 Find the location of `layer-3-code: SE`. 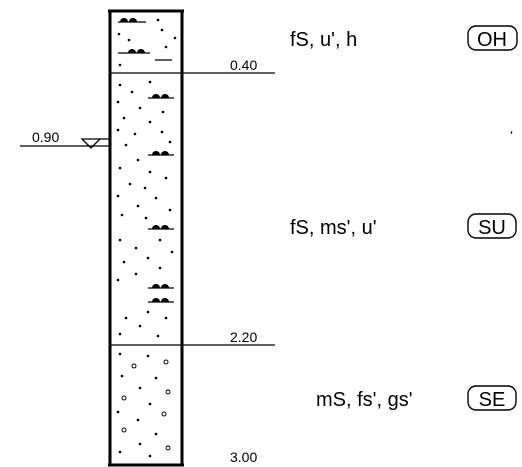

layer-3-code: SE is located at coordinates (492, 400).